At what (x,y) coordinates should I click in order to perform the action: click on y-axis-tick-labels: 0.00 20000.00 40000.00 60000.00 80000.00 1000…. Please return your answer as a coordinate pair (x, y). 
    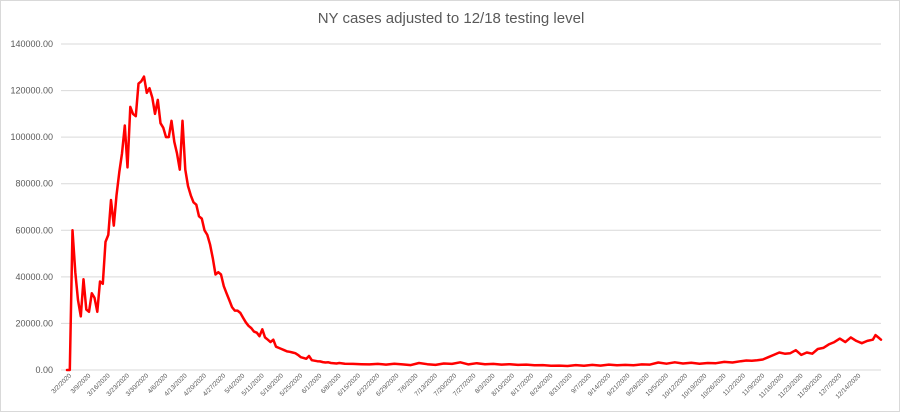
    Looking at the image, I should click on (31, 207).